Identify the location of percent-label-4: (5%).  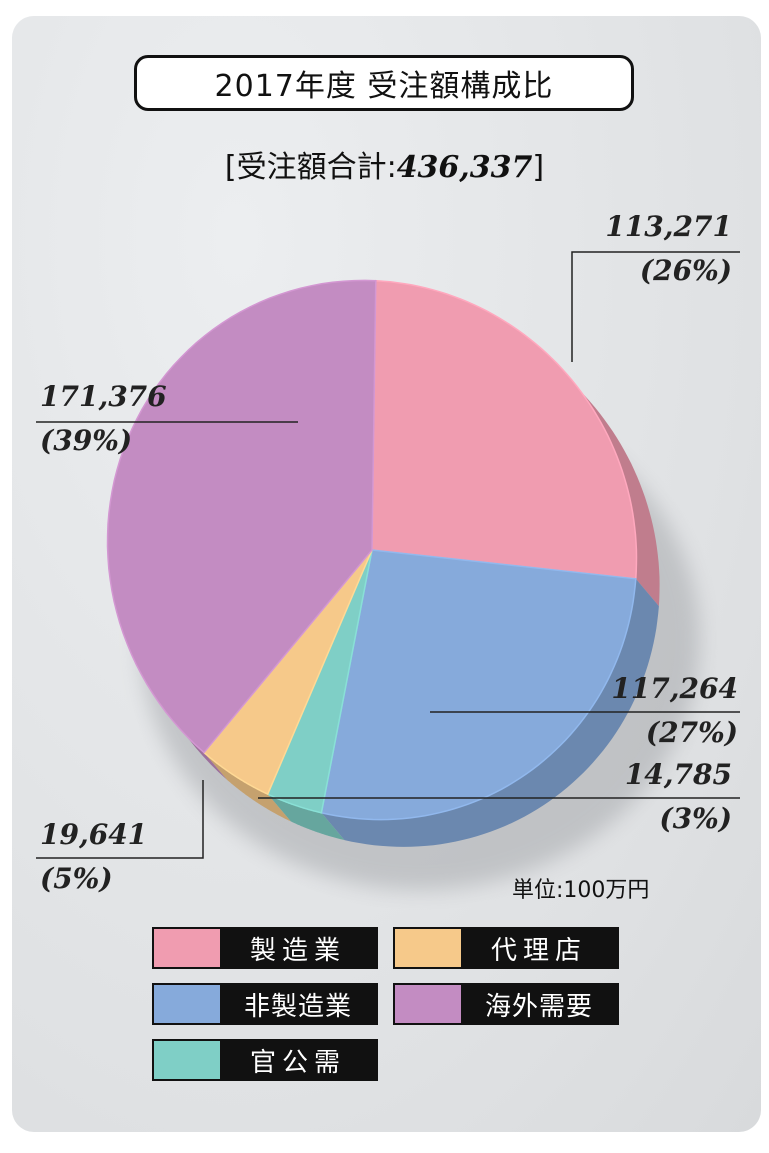
(76, 878).